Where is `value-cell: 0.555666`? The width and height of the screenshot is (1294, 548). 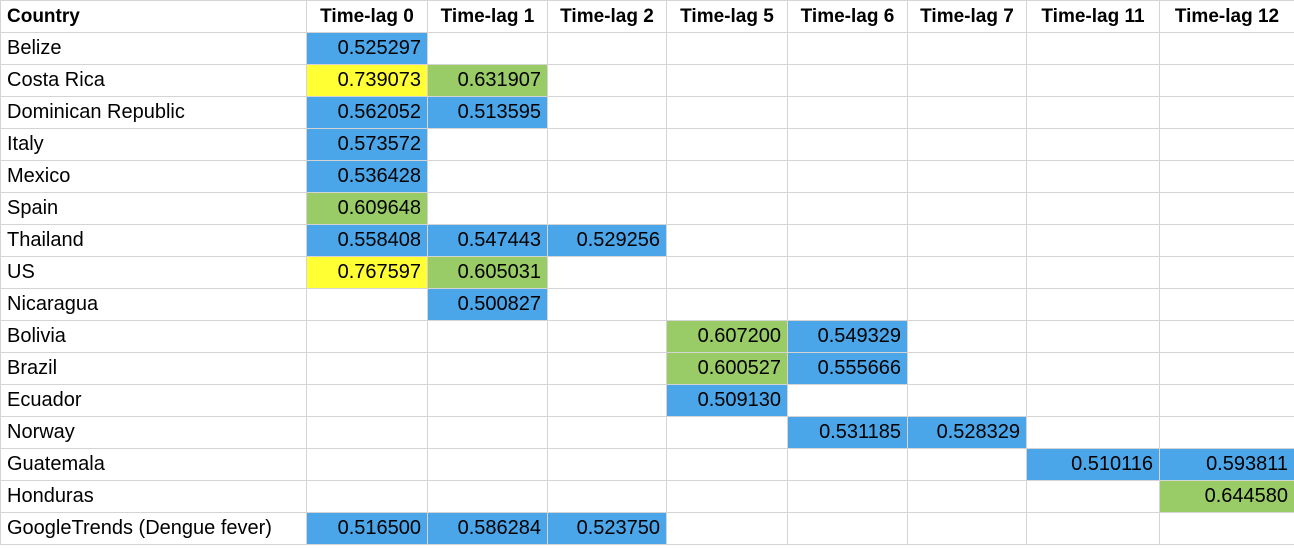 value-cell: 0.555666 is located at coordinates (847, 368).